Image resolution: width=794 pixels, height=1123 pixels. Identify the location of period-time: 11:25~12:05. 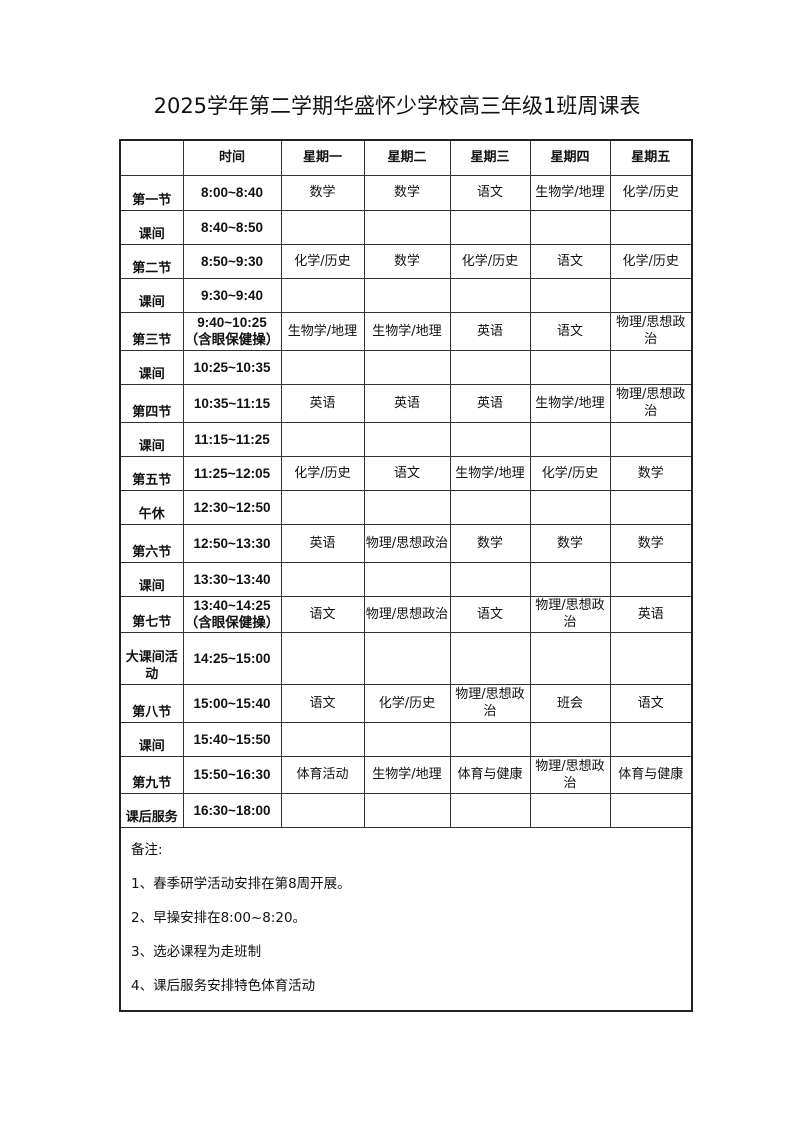
(232, 473).